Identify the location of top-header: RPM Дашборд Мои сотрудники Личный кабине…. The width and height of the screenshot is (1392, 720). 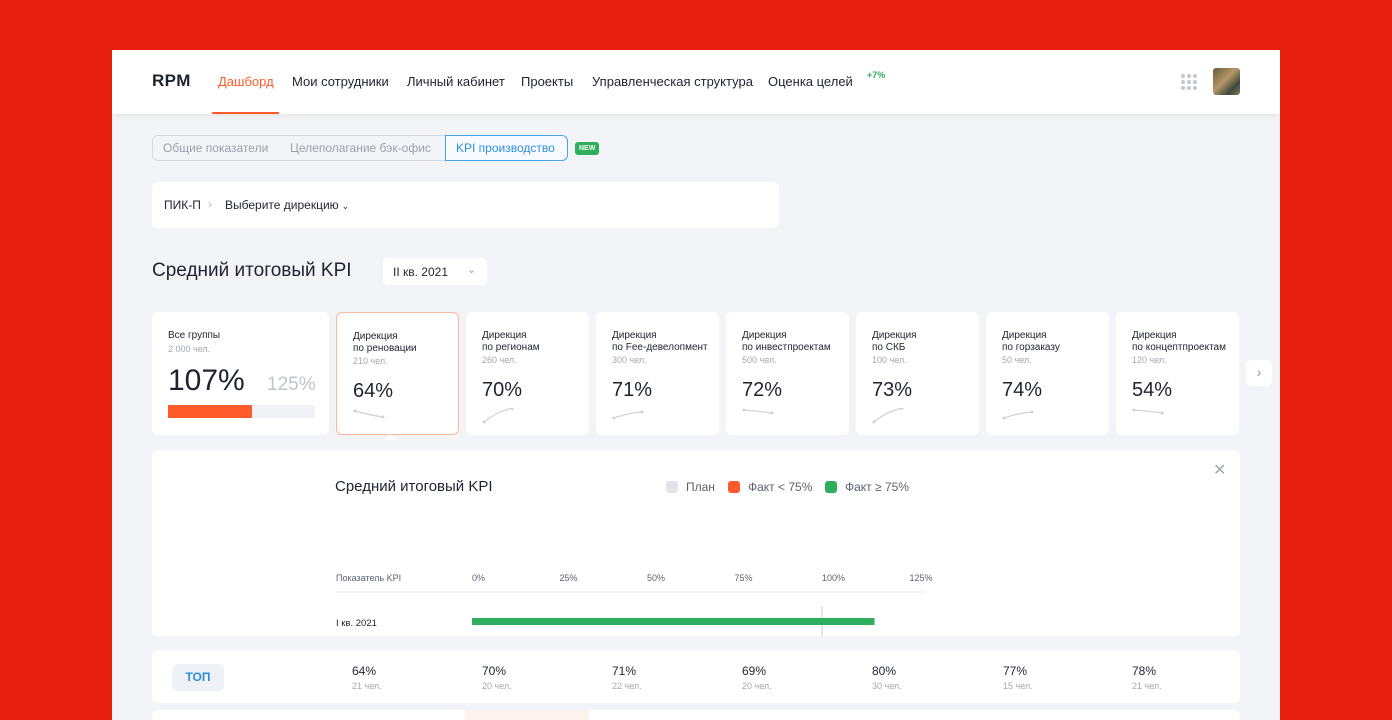
(696, 82).